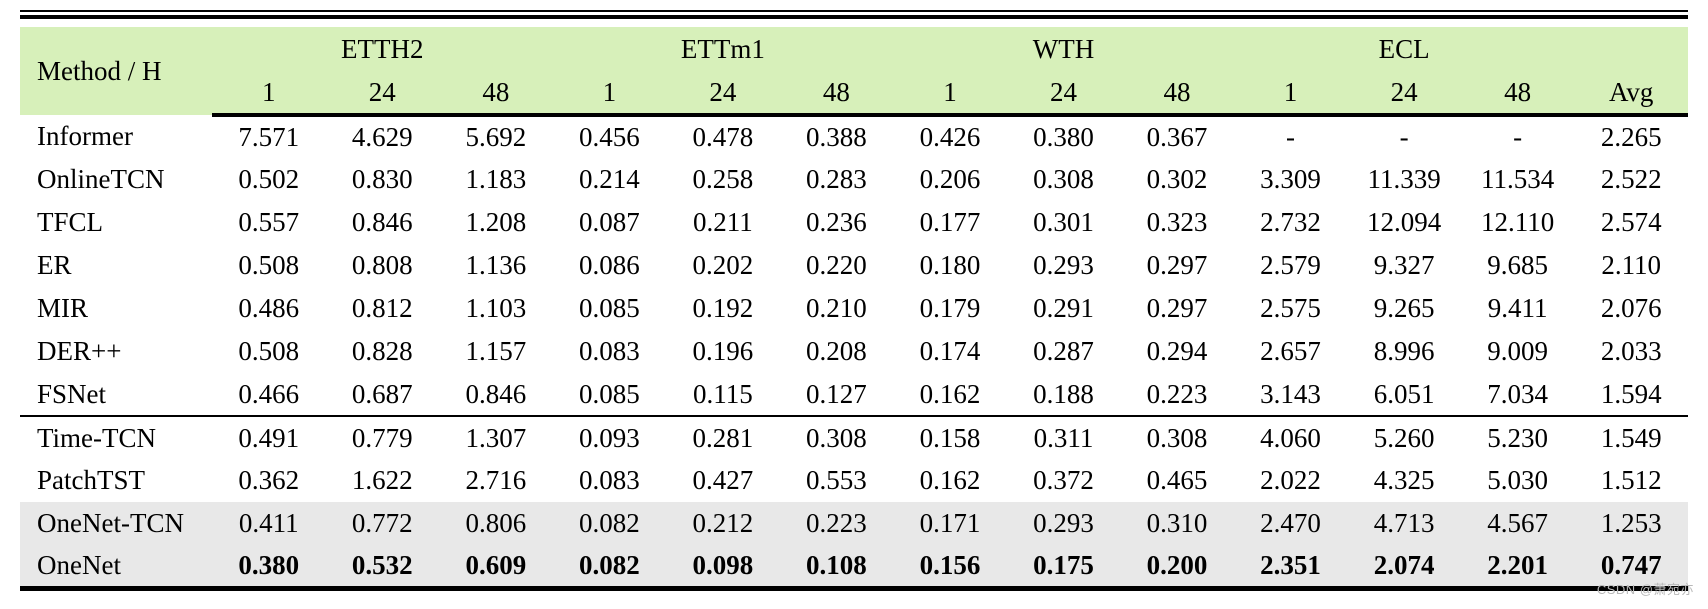 This screenshot has height=609, width=1708. I want to click on value-cell: 12.094, so click(1404, 222).